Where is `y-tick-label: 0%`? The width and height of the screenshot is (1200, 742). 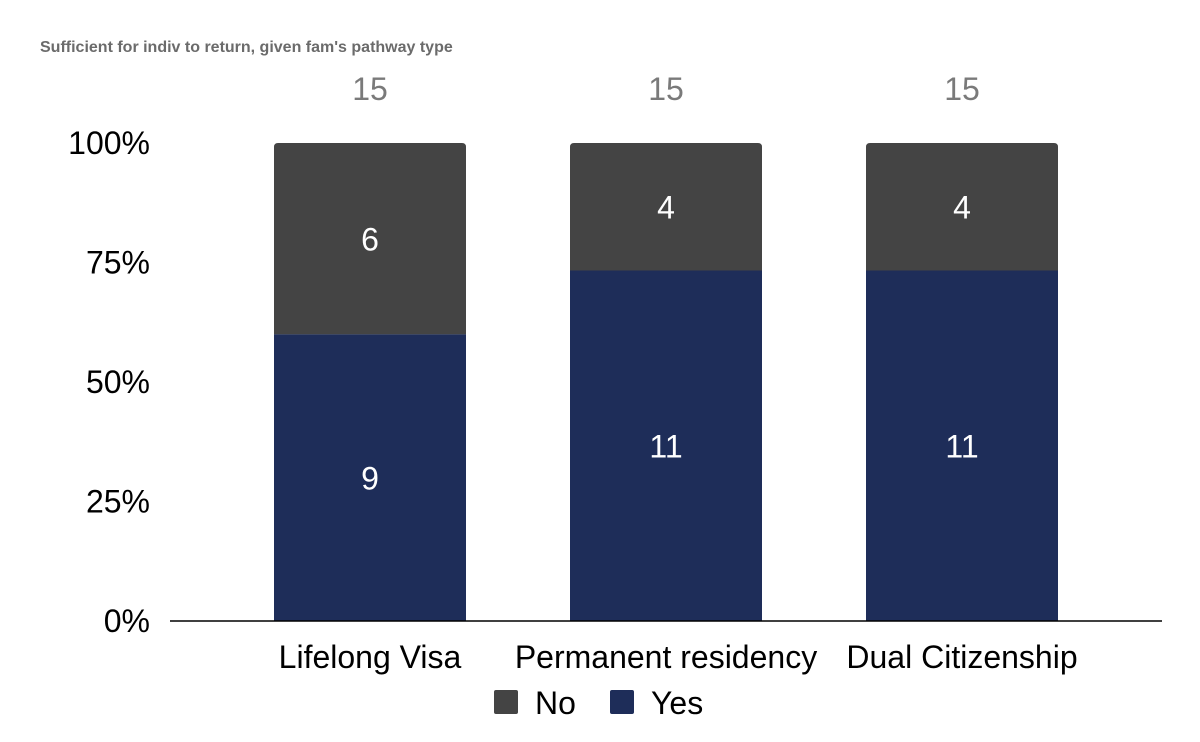
y-tick-label: 0% is located at coordinates (127, 621).